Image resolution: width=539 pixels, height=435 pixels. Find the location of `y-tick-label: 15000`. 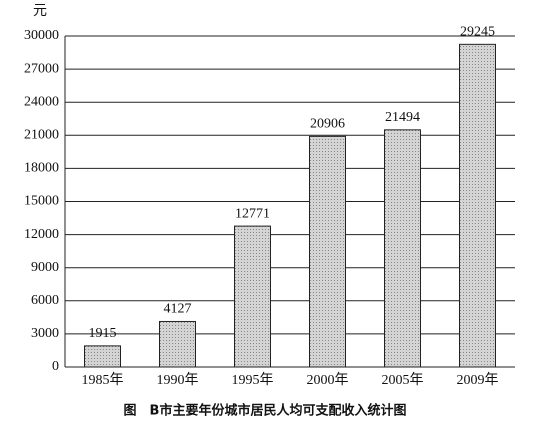

y-tick-label: 15000 is located at coordinates (41, 201).